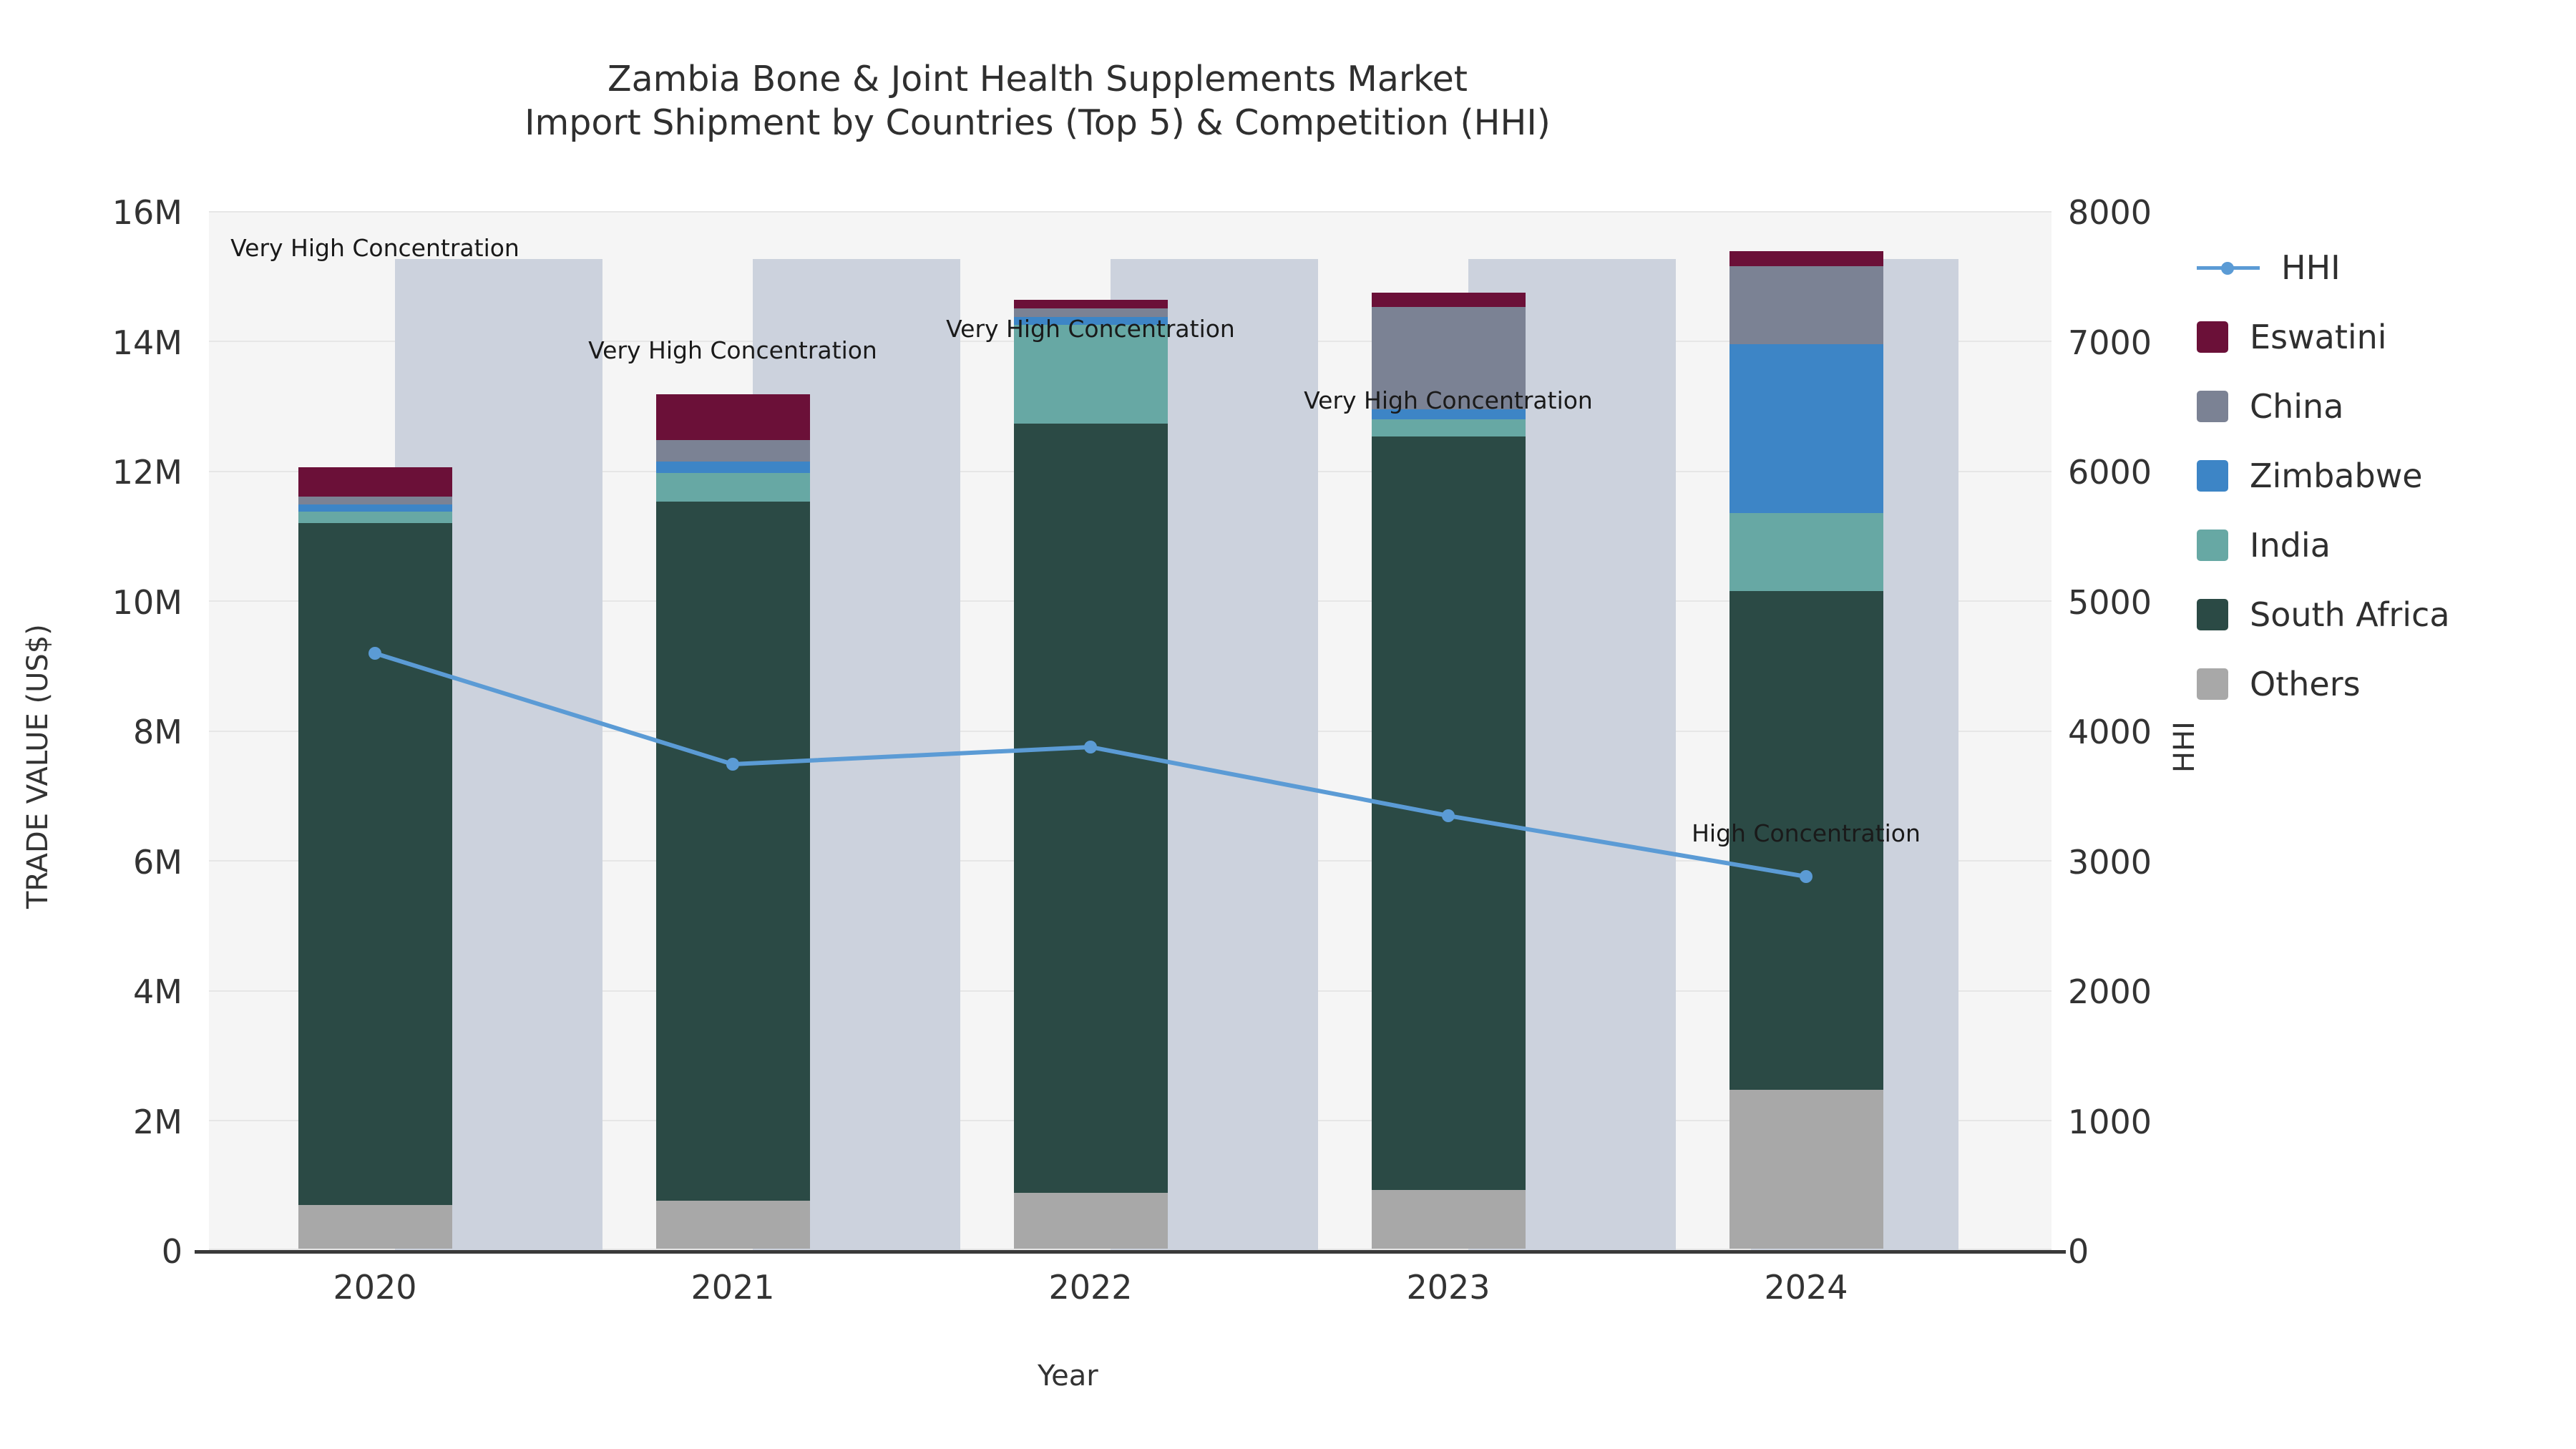 The height and width of the screenshot is (1449, 2576). I want to click on ytick-right-4000: 4000, so click(2110, 732).